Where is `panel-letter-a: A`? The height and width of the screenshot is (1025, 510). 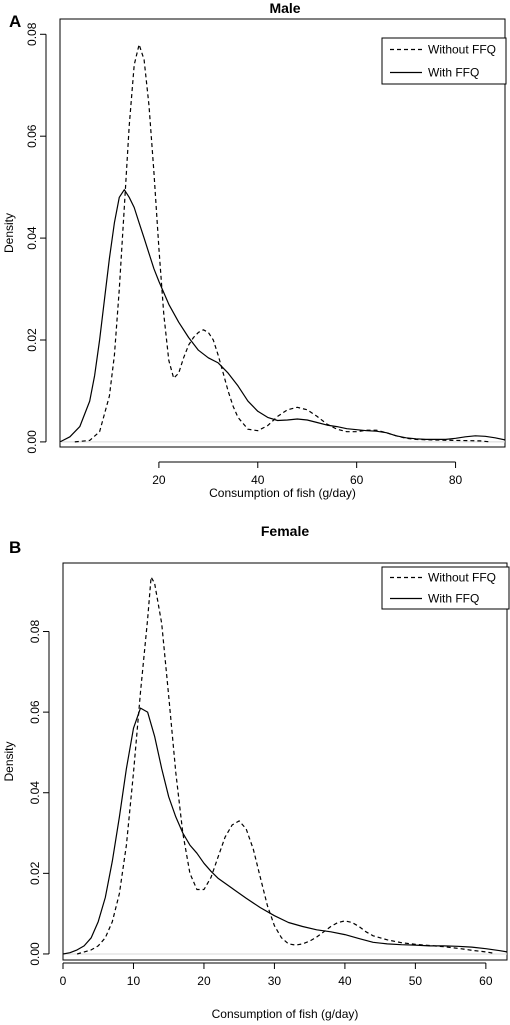
panel-letter-a: A is located at coordinates (15, 21).